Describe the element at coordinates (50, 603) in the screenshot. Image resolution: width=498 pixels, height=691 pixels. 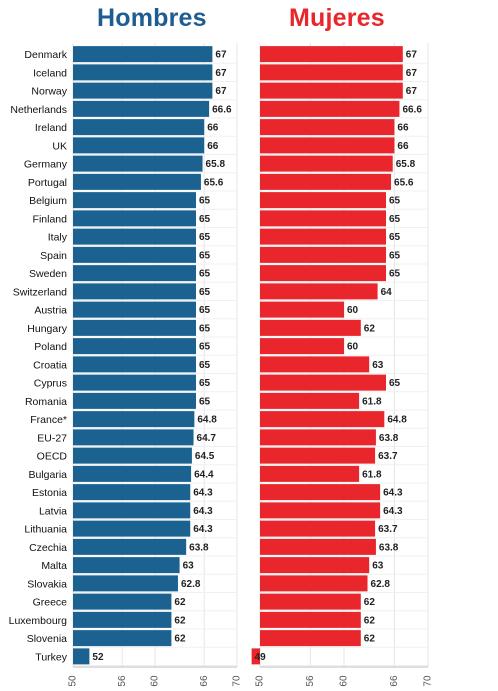
I see `country-label: Greece` at that location.